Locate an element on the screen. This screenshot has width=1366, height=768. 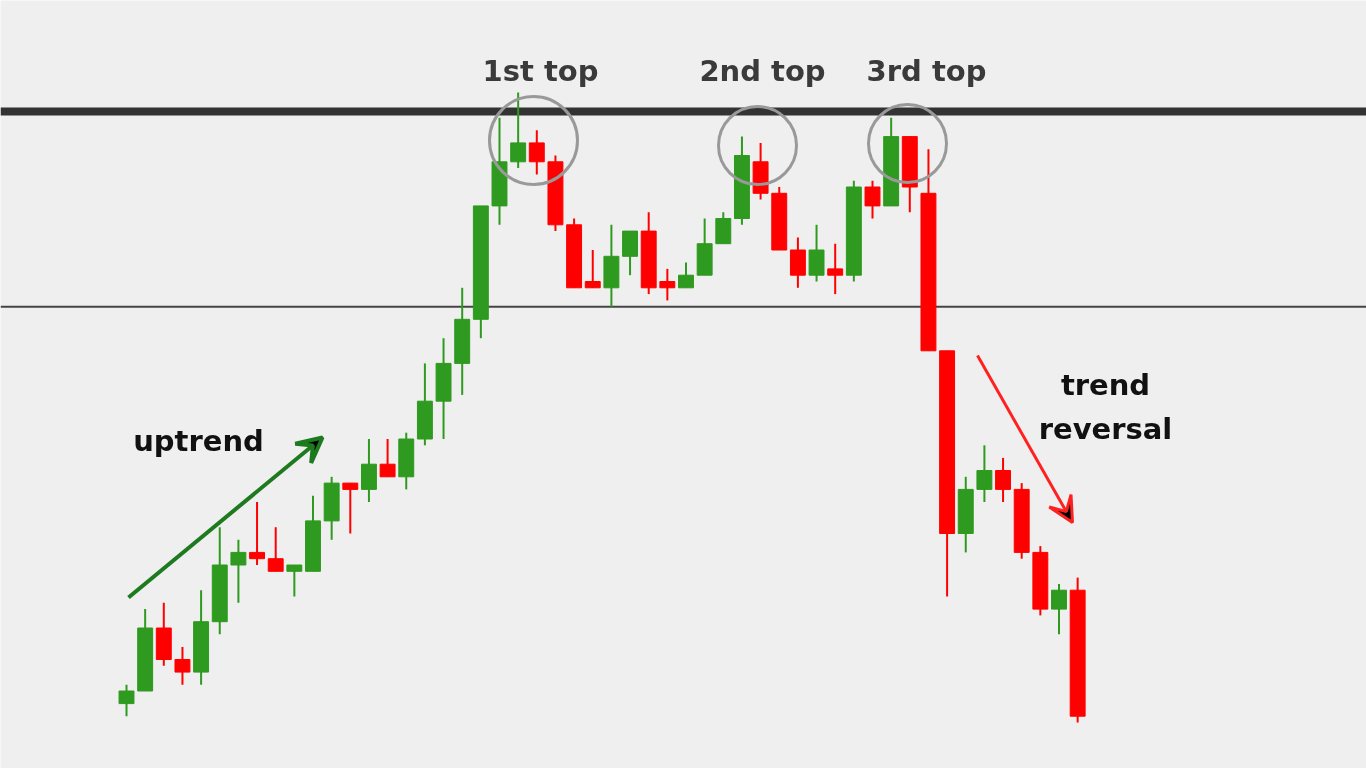
text: 2nd top is located at coordinates (762, 70).